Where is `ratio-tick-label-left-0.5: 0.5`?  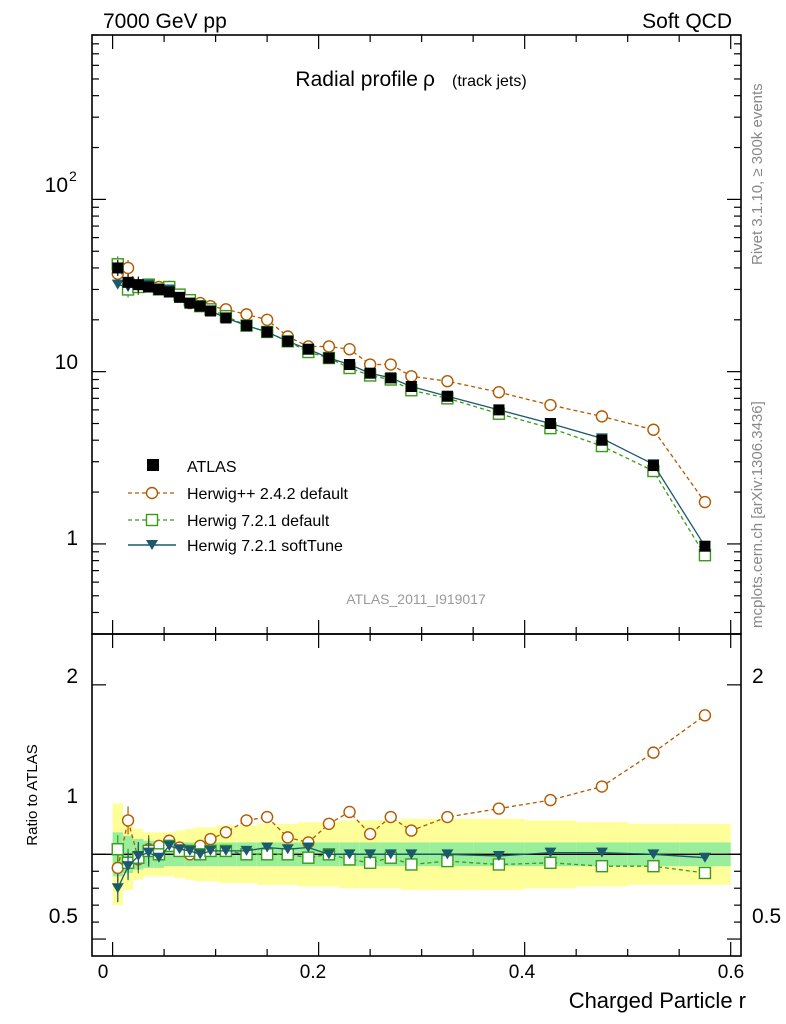
ratio-tick-label-left-0.5: 0.5 is located at coordinates (63, 916).